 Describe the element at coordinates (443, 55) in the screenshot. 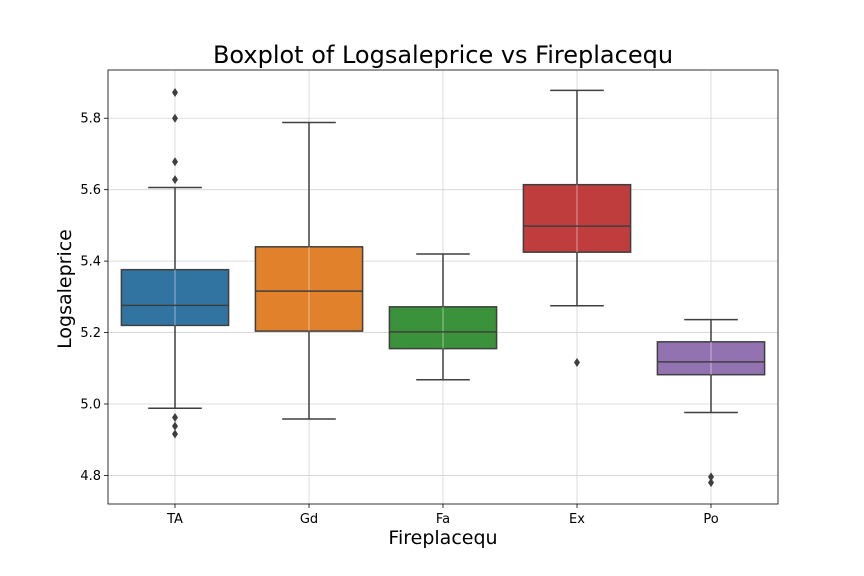

I see `chart-title: Boxplot of Logsaleprice vs Fireplacequ` at that location.